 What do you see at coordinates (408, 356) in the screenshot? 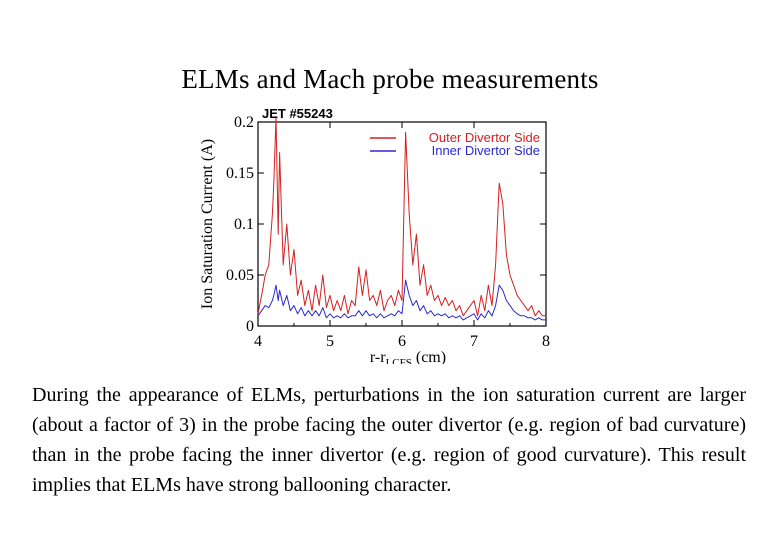
I see `x-axis-label: r-rLCFS (cm)` at bounding box center [408, 356].